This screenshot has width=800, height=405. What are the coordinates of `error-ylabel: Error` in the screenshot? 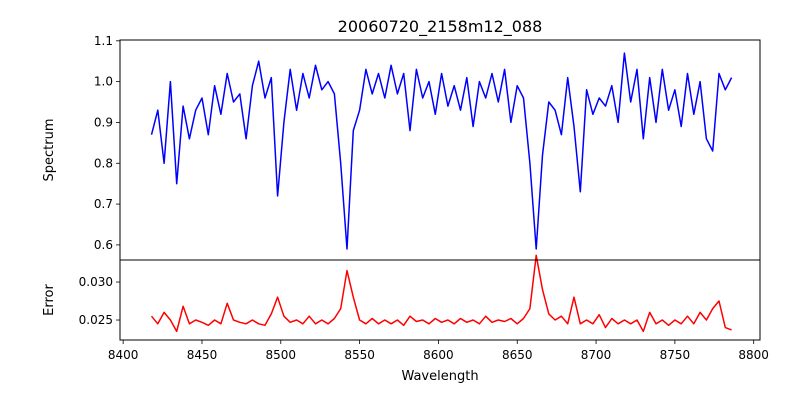 It's located at (49, 300).